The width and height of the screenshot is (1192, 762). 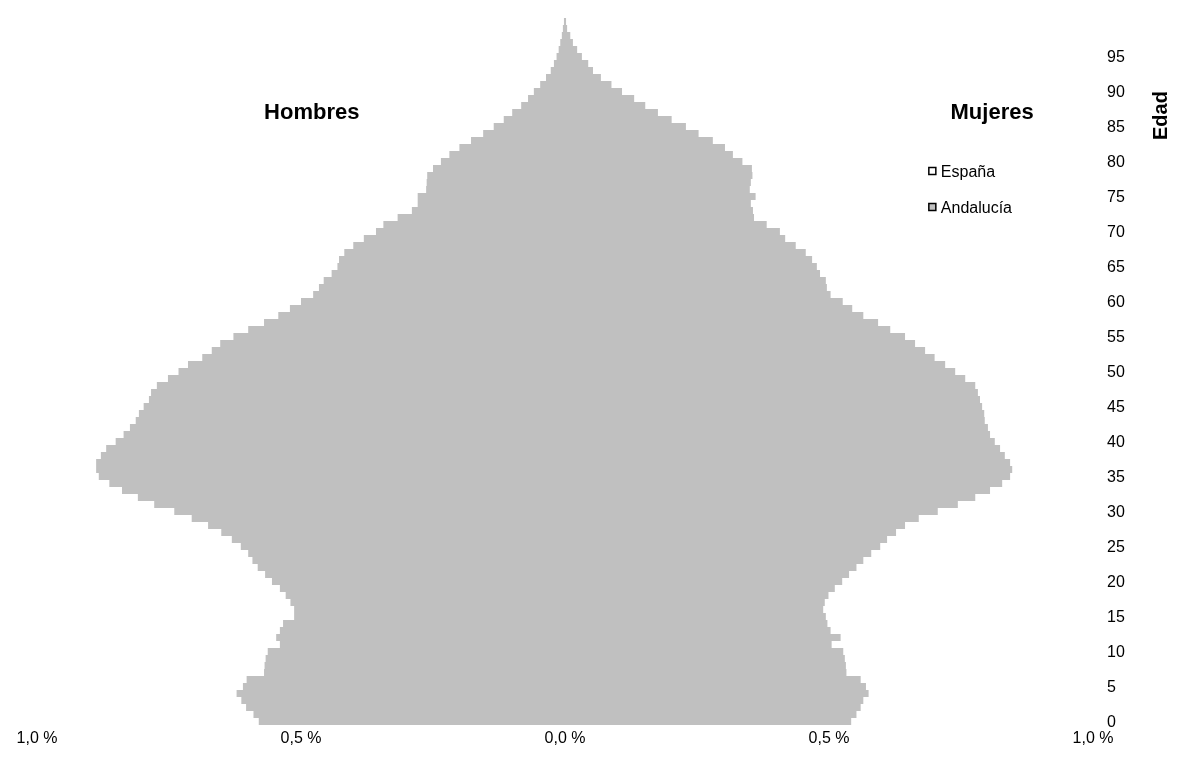 What do you see at coordinates (312, 111) in the screenshot?
I see `annotation: Hombres` at bounding box center [312, 111].